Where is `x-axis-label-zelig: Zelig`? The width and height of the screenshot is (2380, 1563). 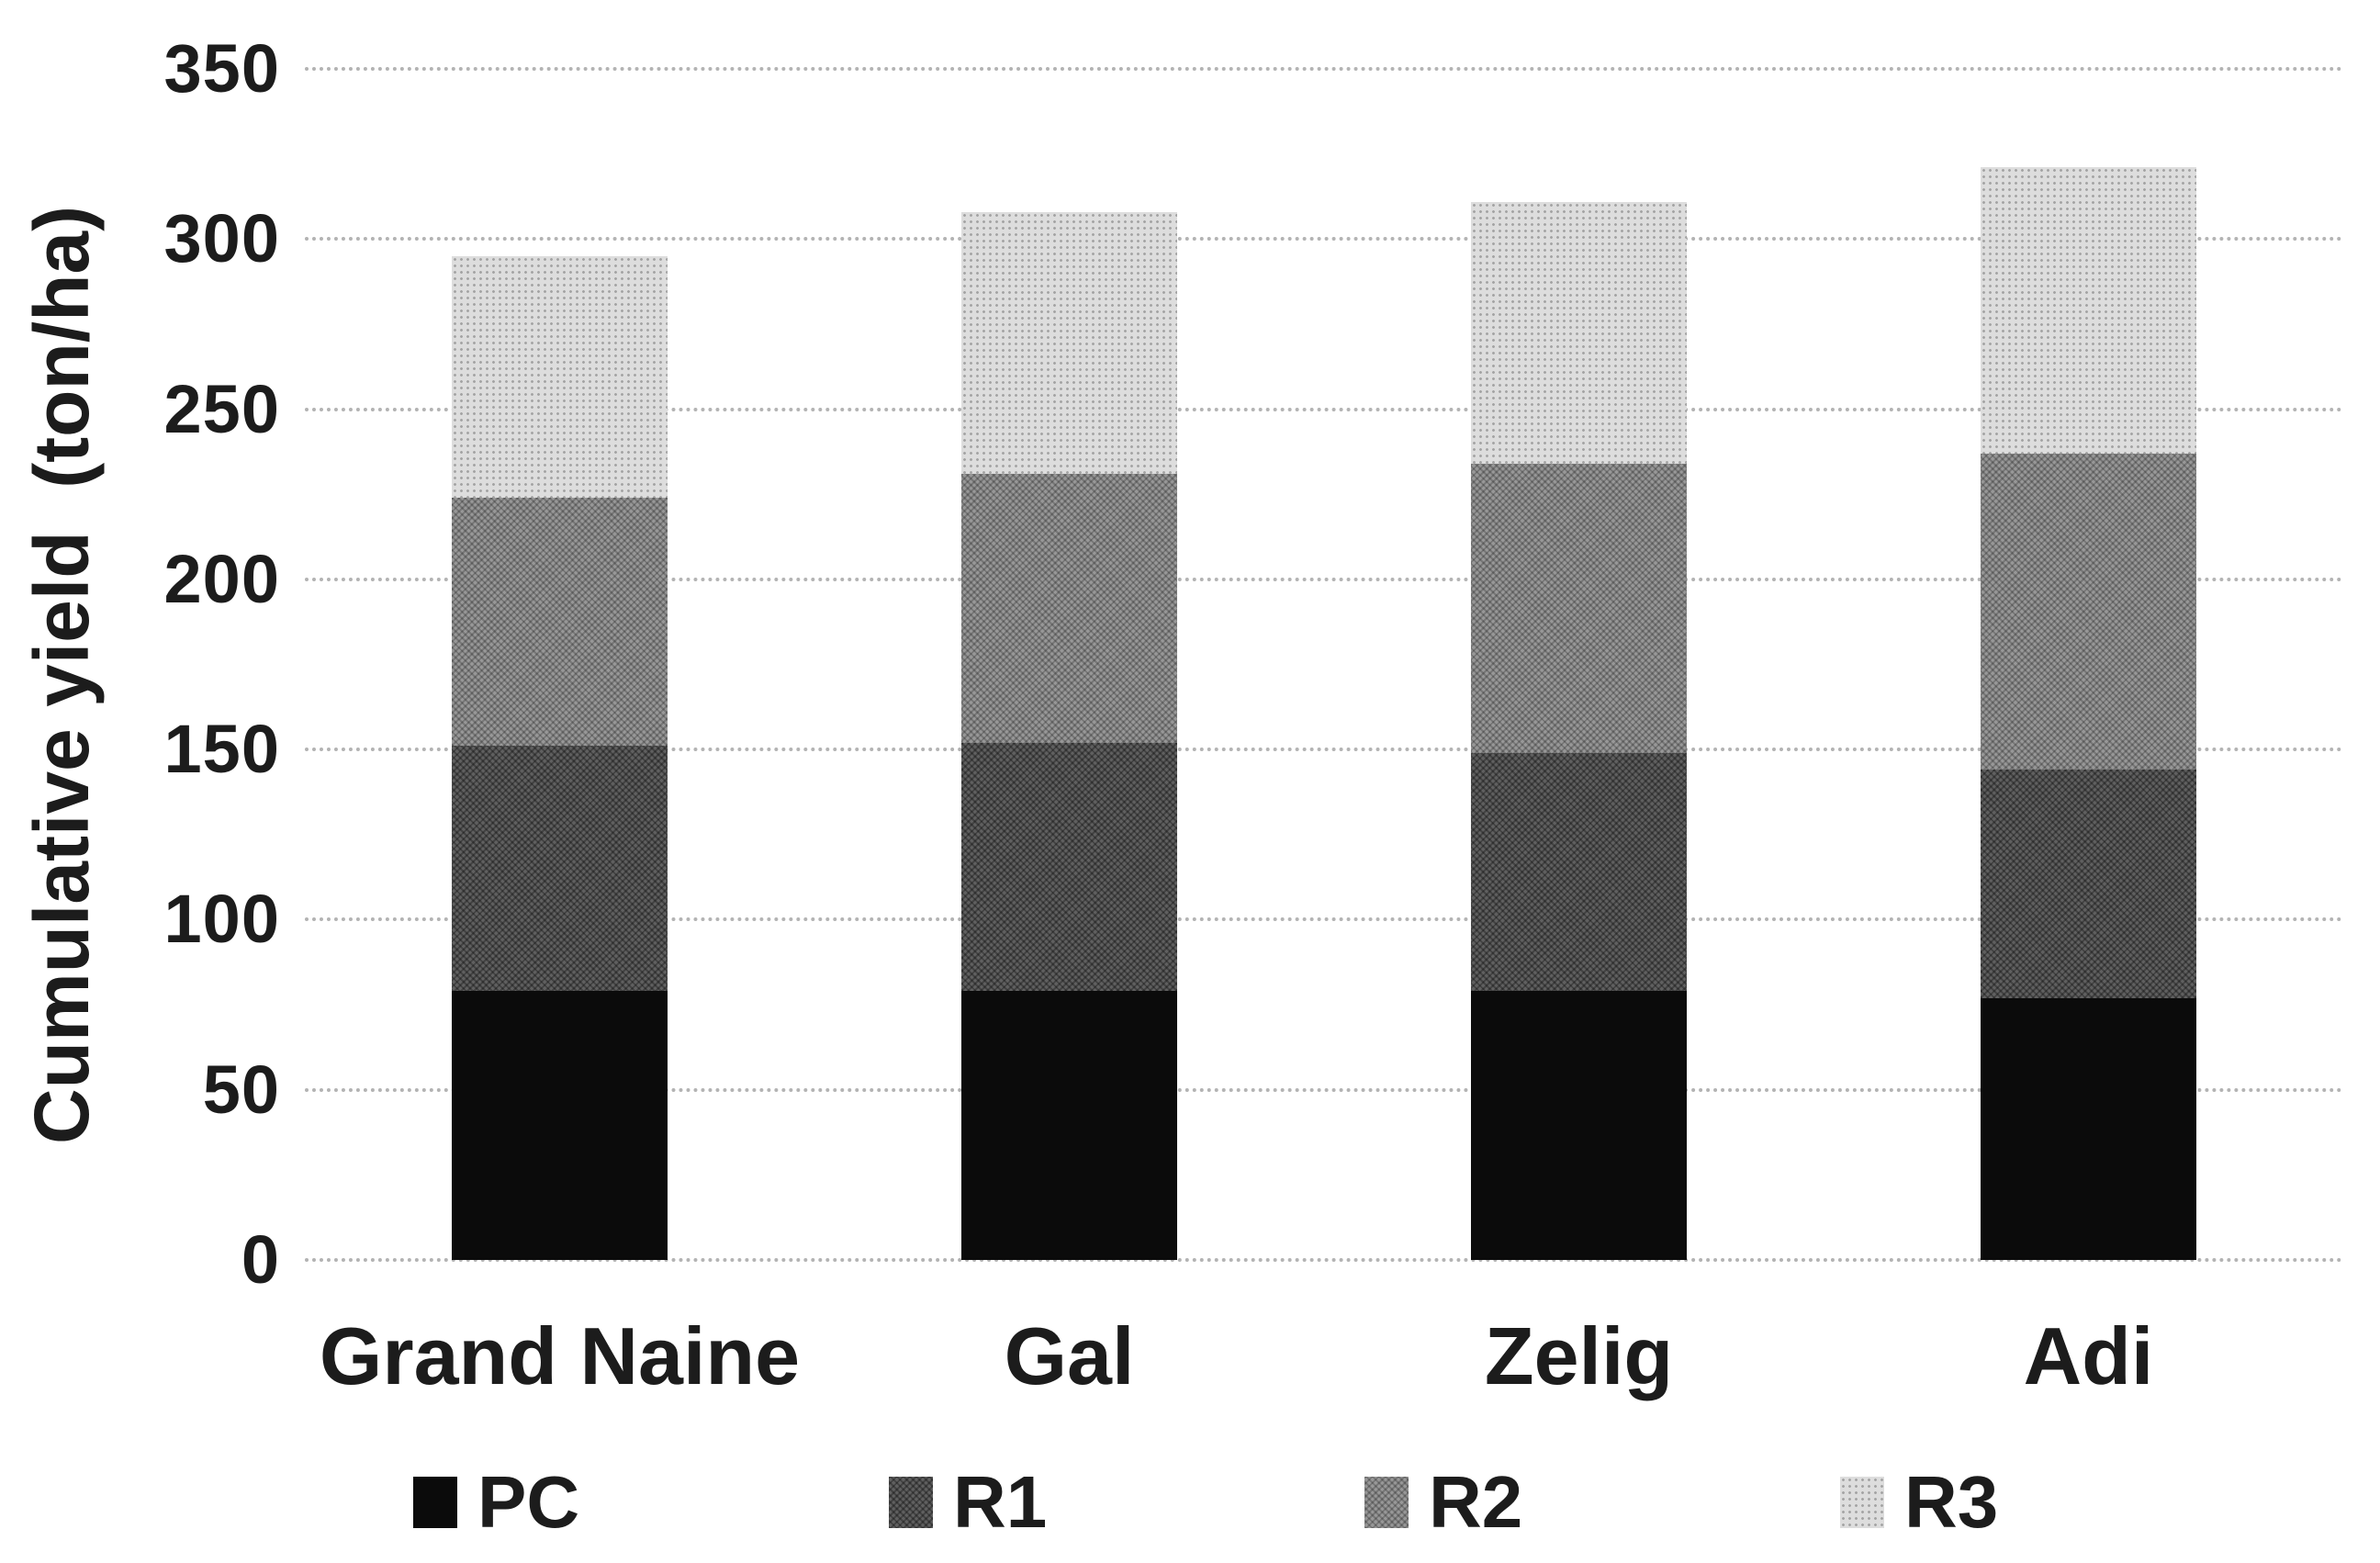
x-axis-label-zelig: Zelig is located at coordinates (1579, 1355).